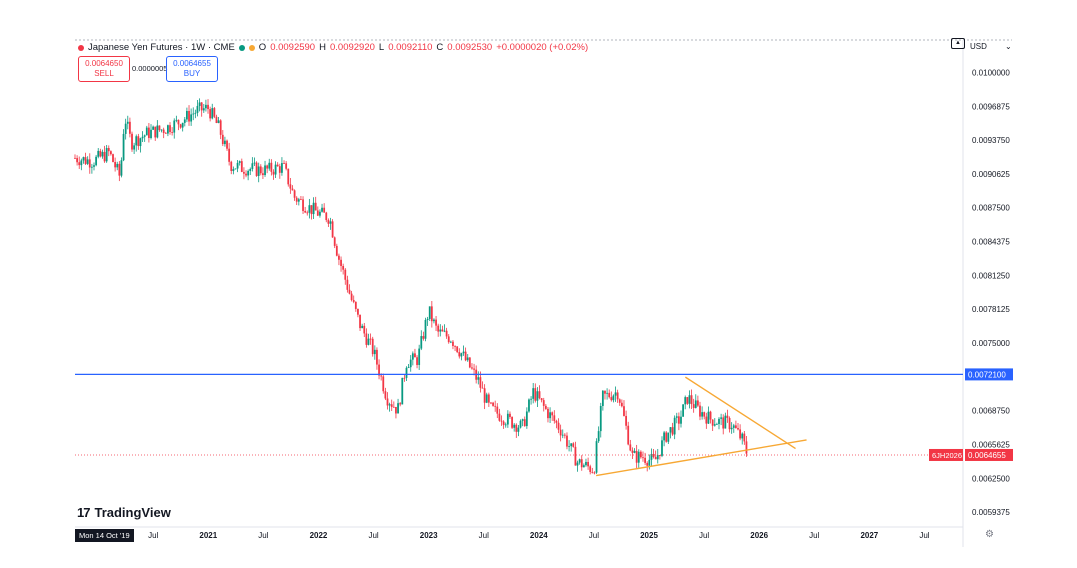  What do you see at coordinates (470, 47) in the screenshot?
I see `ohlc-close: 0.0092530` at bounding box center [470, 47].